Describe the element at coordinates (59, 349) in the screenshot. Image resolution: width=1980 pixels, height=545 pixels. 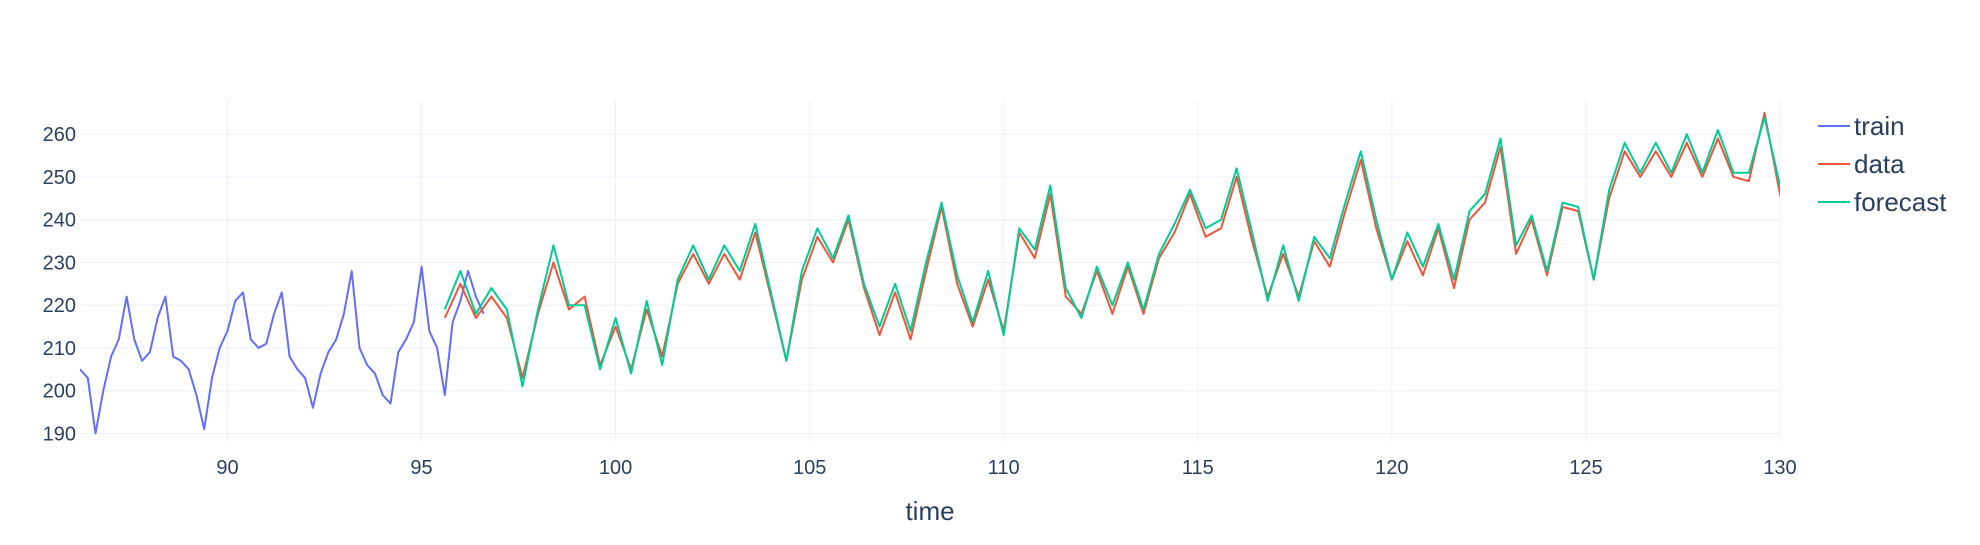
I see `y-tick-label: 210` at that location.